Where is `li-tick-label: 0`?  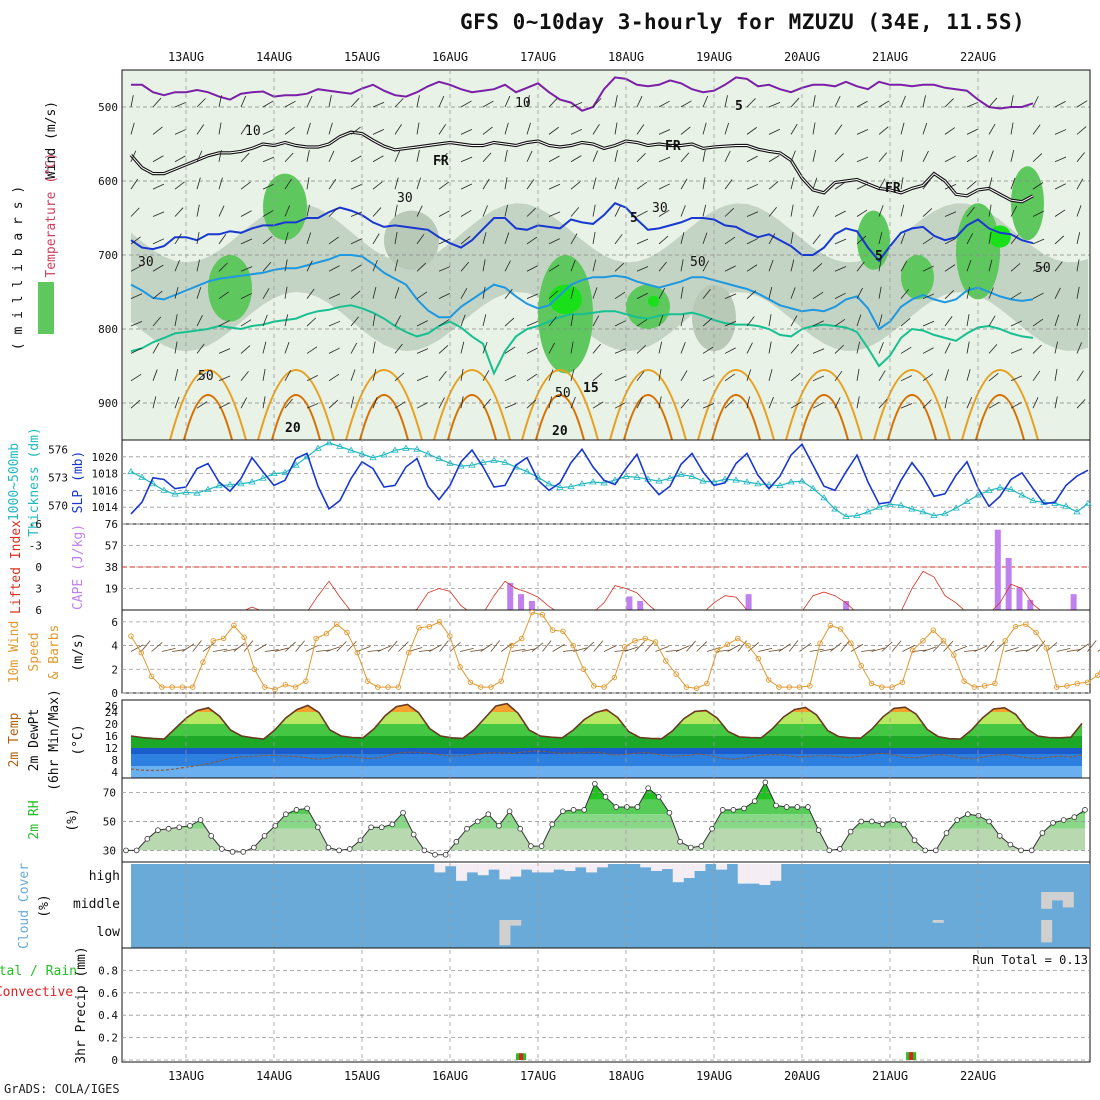 li-tick-label: 0 is located at coordinates (38, 567).